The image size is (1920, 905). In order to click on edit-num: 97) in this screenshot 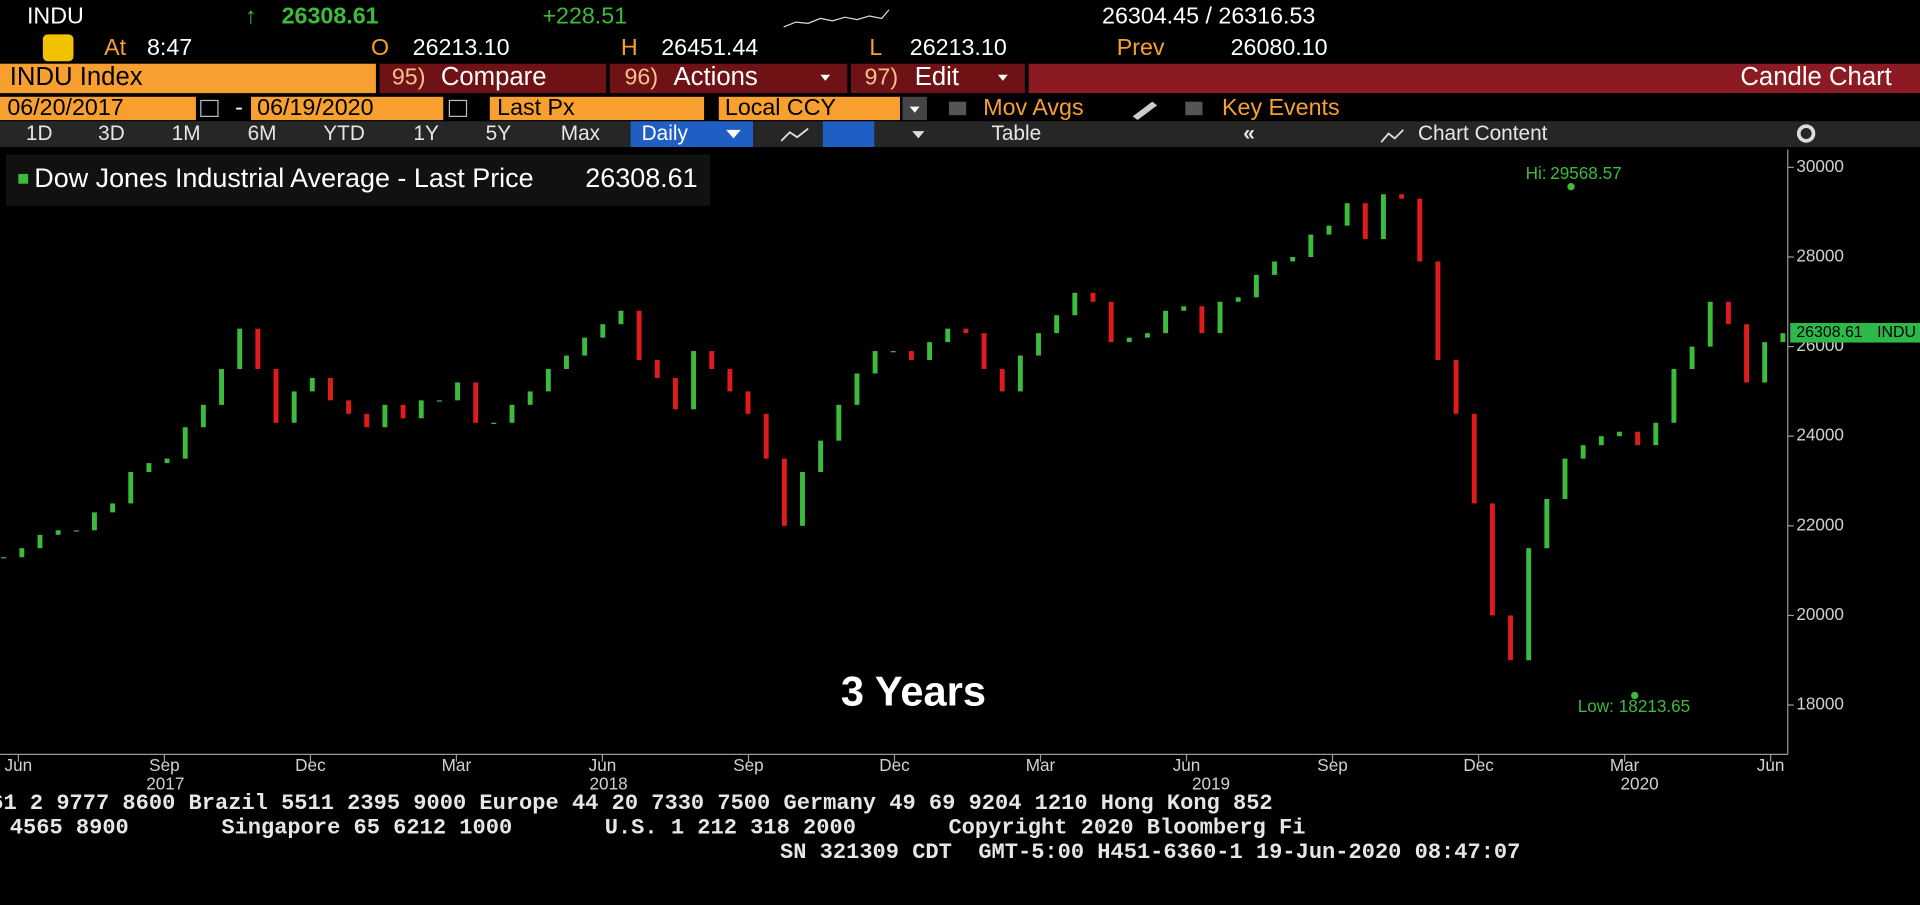, I will do `click(881, 77)`.